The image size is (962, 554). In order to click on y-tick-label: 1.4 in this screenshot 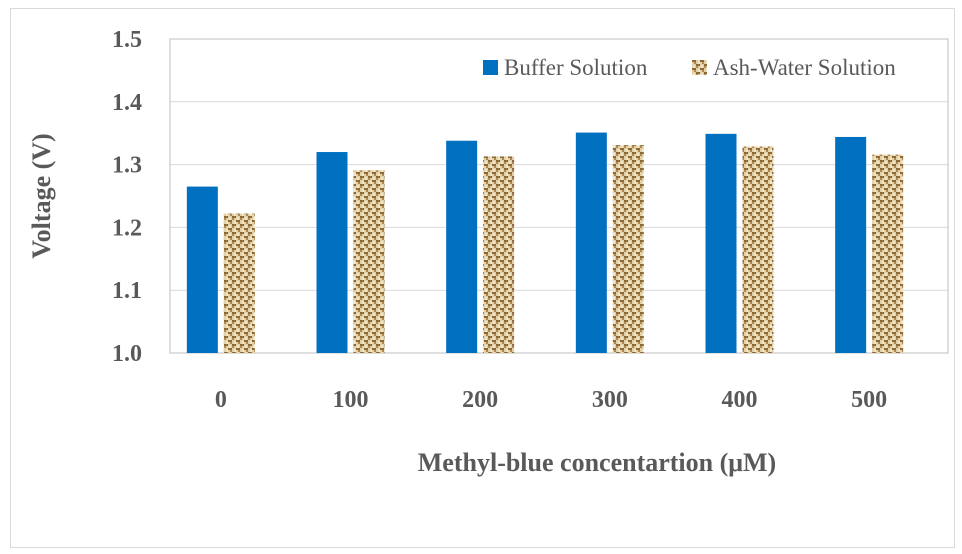, I will do `click(127, 103)`.